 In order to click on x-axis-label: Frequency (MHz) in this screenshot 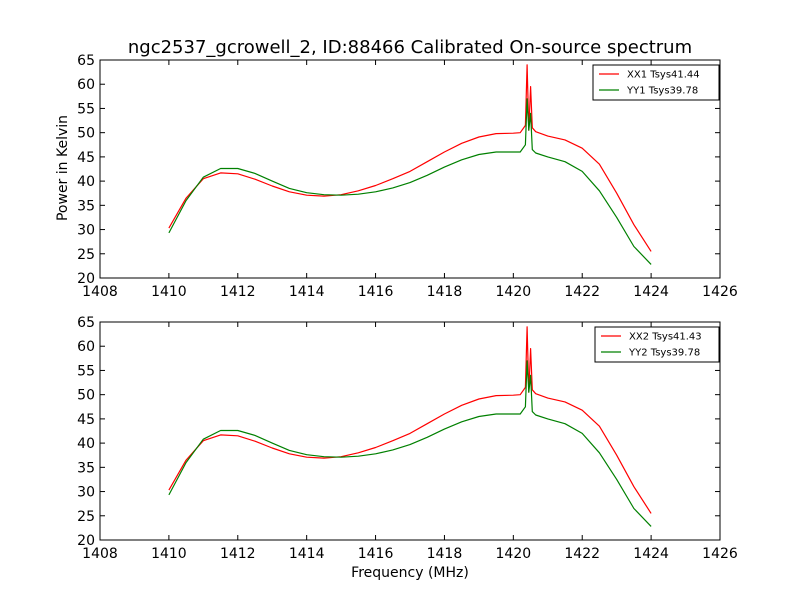, I will do `click(410, 573)`.